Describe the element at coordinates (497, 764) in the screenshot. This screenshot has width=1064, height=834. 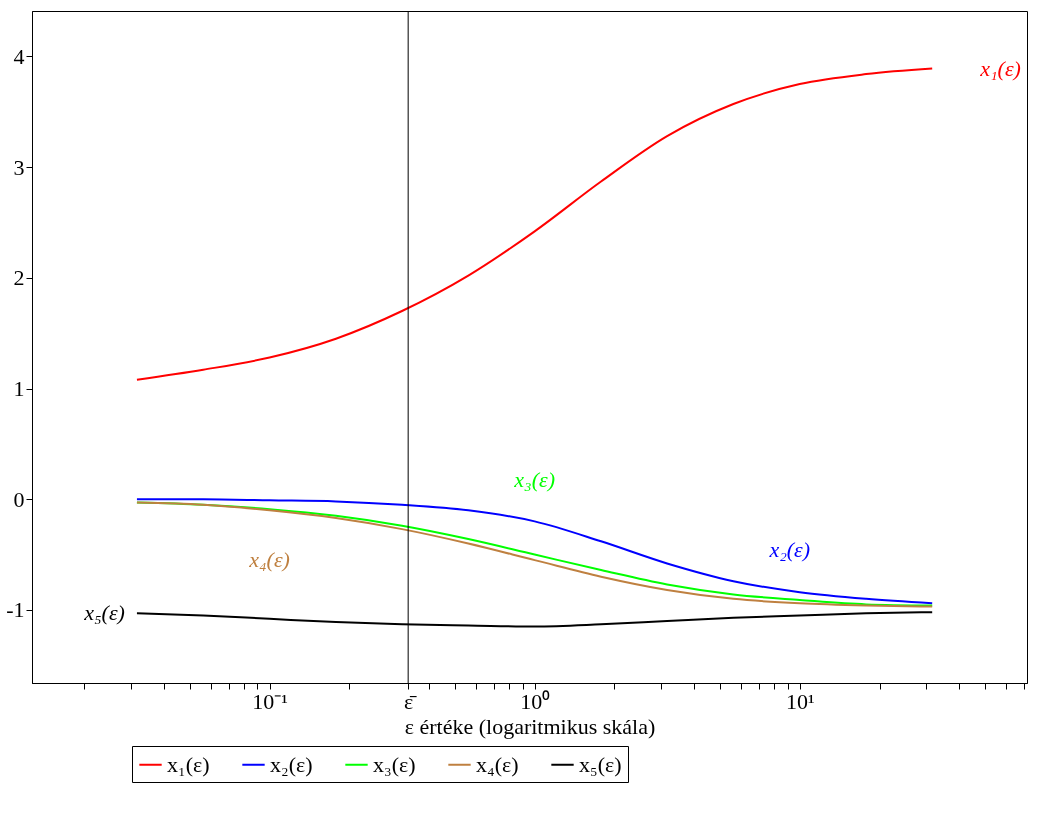
I see `legend-label: x₄(ε)` at that location.